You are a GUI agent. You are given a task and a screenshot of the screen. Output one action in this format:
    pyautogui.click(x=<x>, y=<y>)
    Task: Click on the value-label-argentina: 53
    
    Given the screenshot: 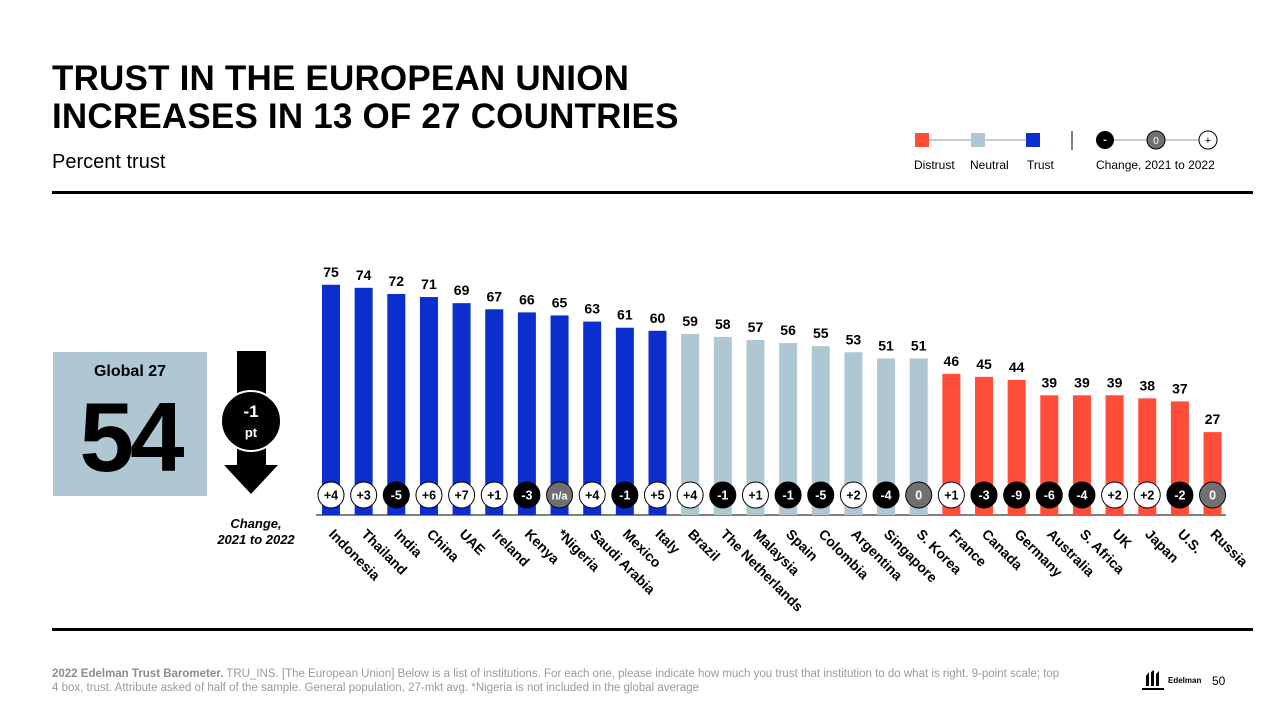 What is the action you would take?
    pyautogui.click(x=854, y=339)
    